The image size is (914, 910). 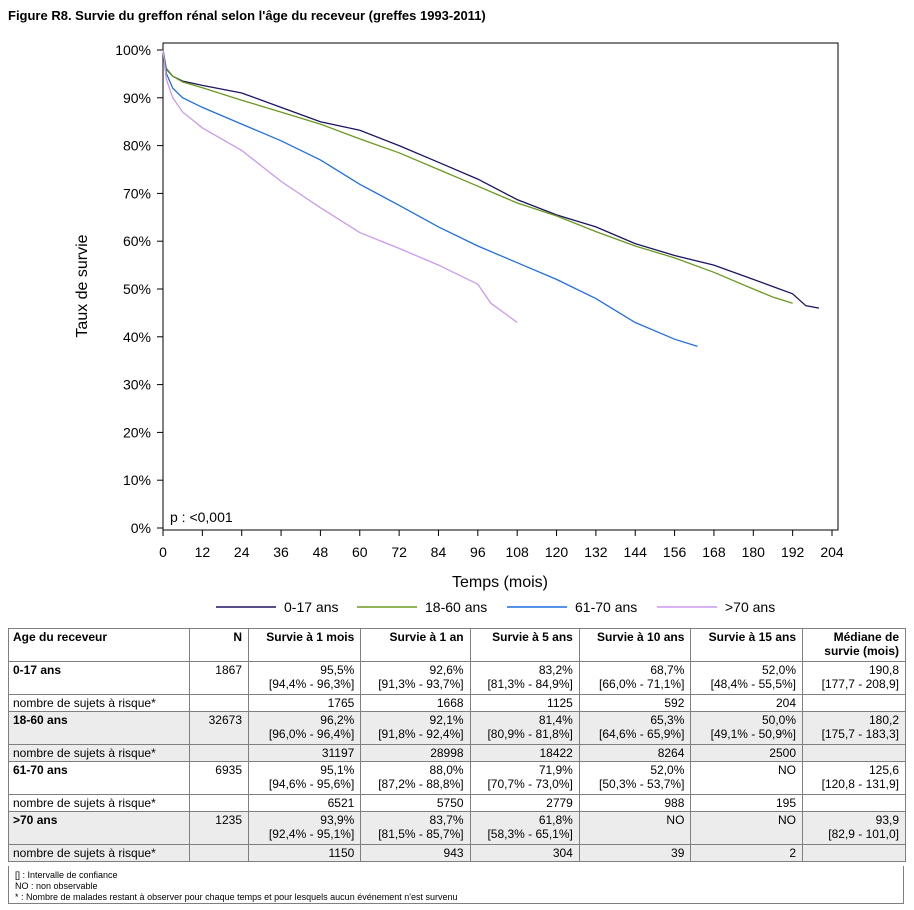 I want to click on group-n: 32673, so click(x=219, y=728).